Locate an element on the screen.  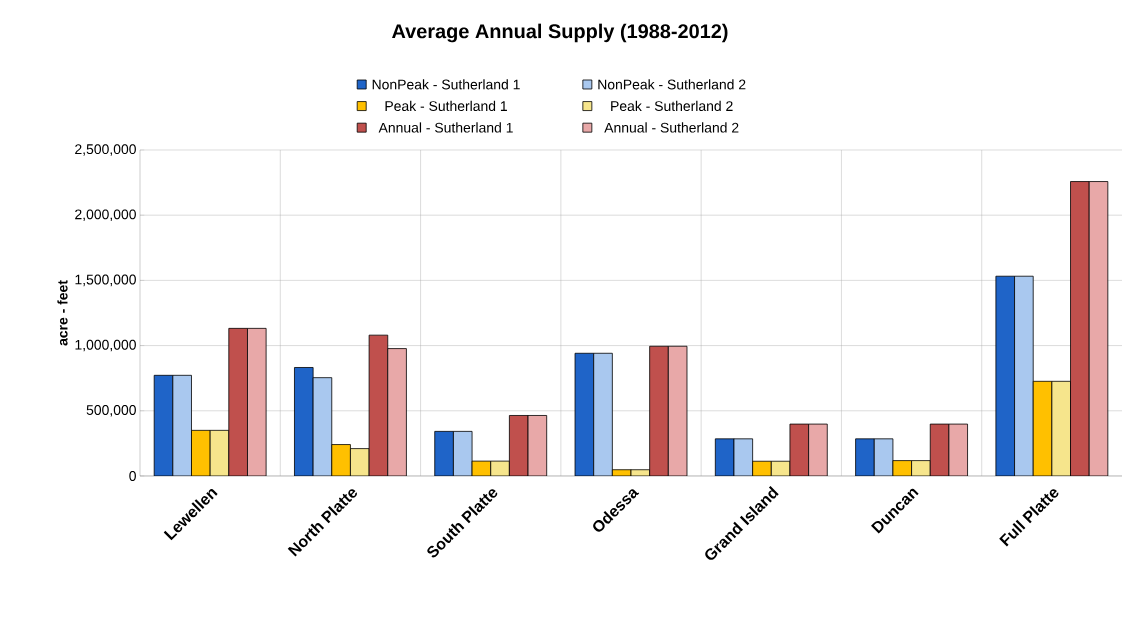
y-tick-label: 2,000,000 is located at coordinates (105, 215).